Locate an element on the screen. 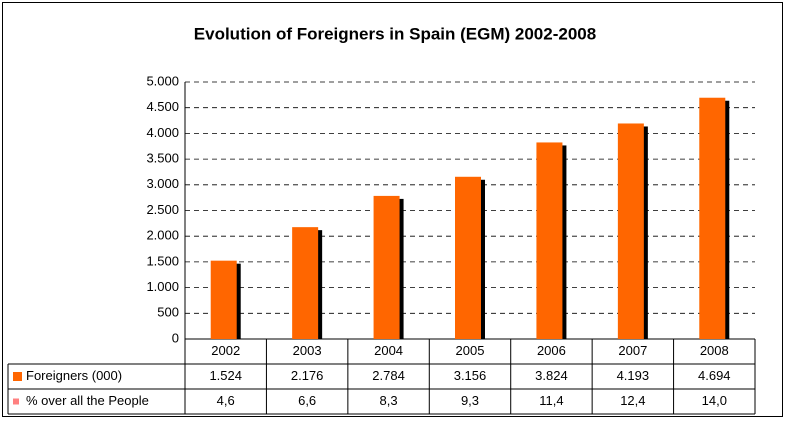 The height and width of the screenshot is (426, 786). table-value: 4,6 is located at coordinates (226, 400).